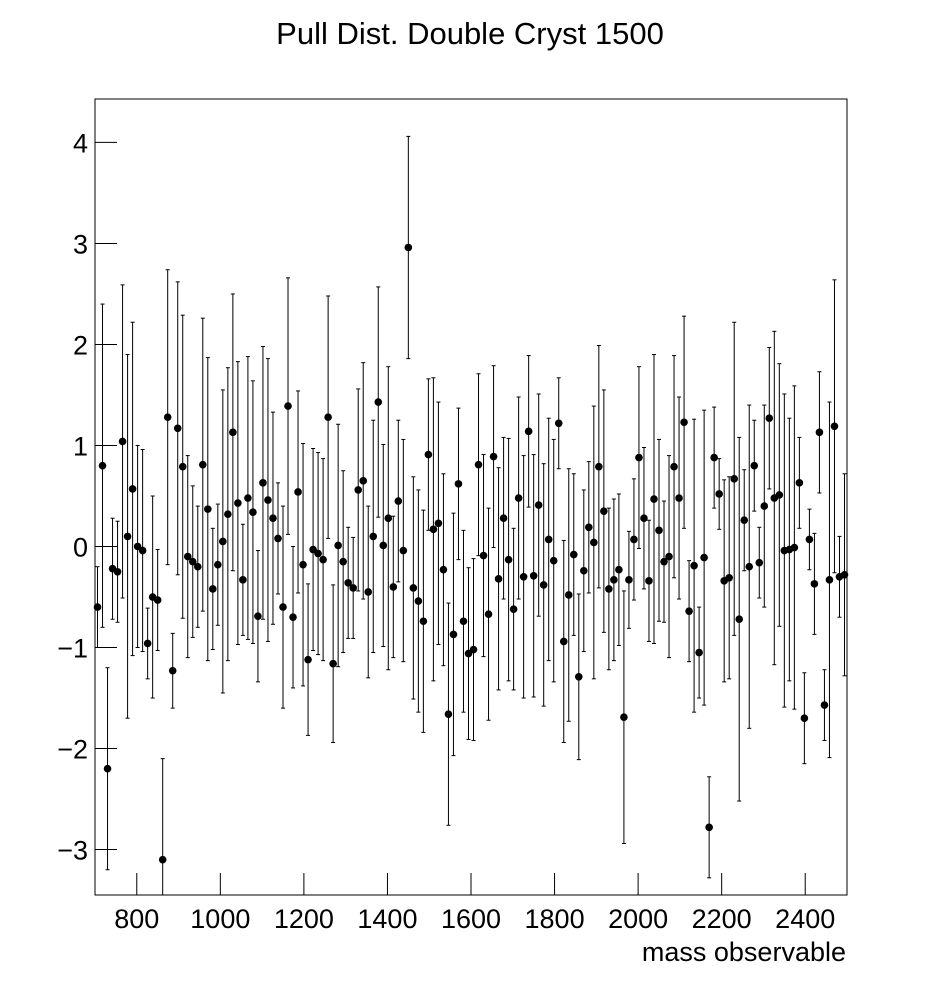  I want to click on x-tick-label: 1600, so click(471, 919).